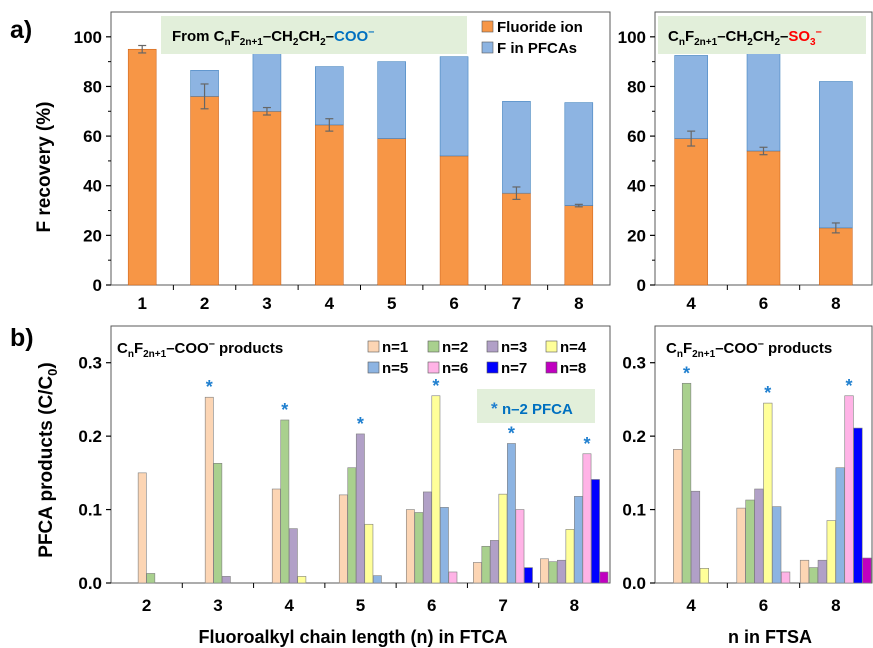 This screenshot has width=873, height=648. Describe the element at coordinates (487, 26) in the screenshot. I see `legend-swatch-fluoride-ion` at that location.